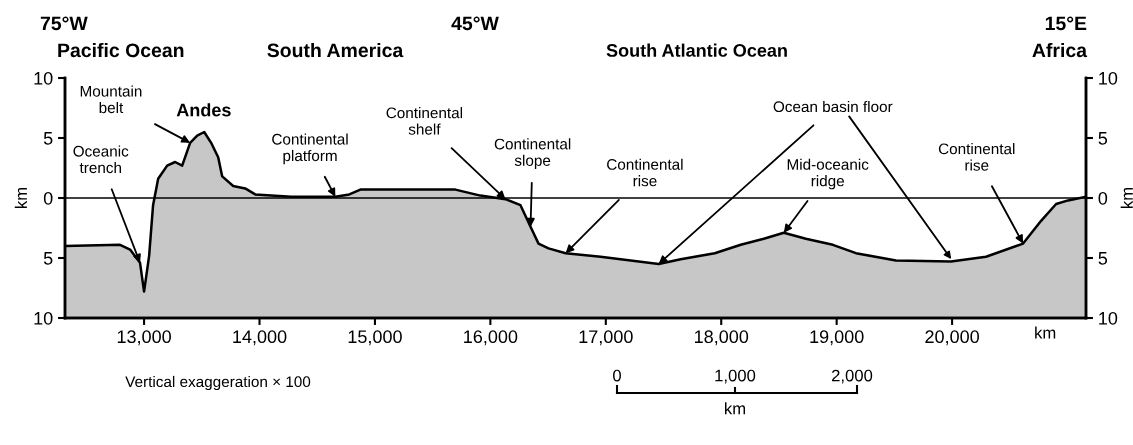  What do you see at coordinates (952, 338) in the screenshot?
I see `x-tick-label: 20,000` at bounding box center [952, 338].